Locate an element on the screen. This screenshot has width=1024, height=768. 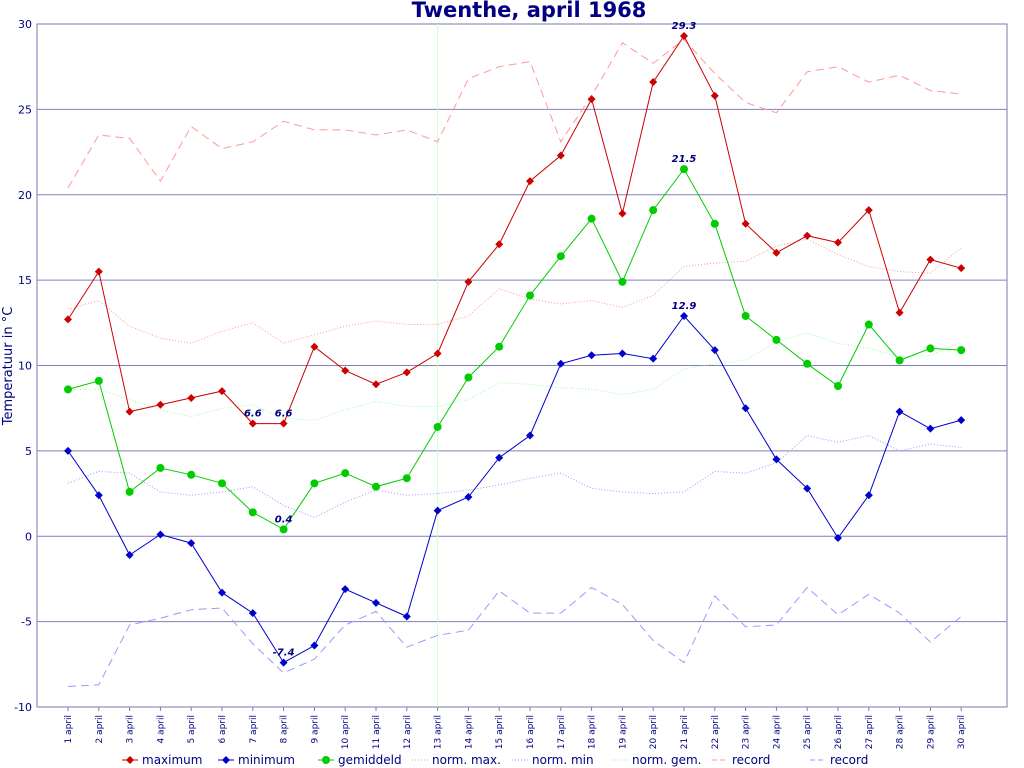
data-label: -7.4 is located at coordinates (284, 653).